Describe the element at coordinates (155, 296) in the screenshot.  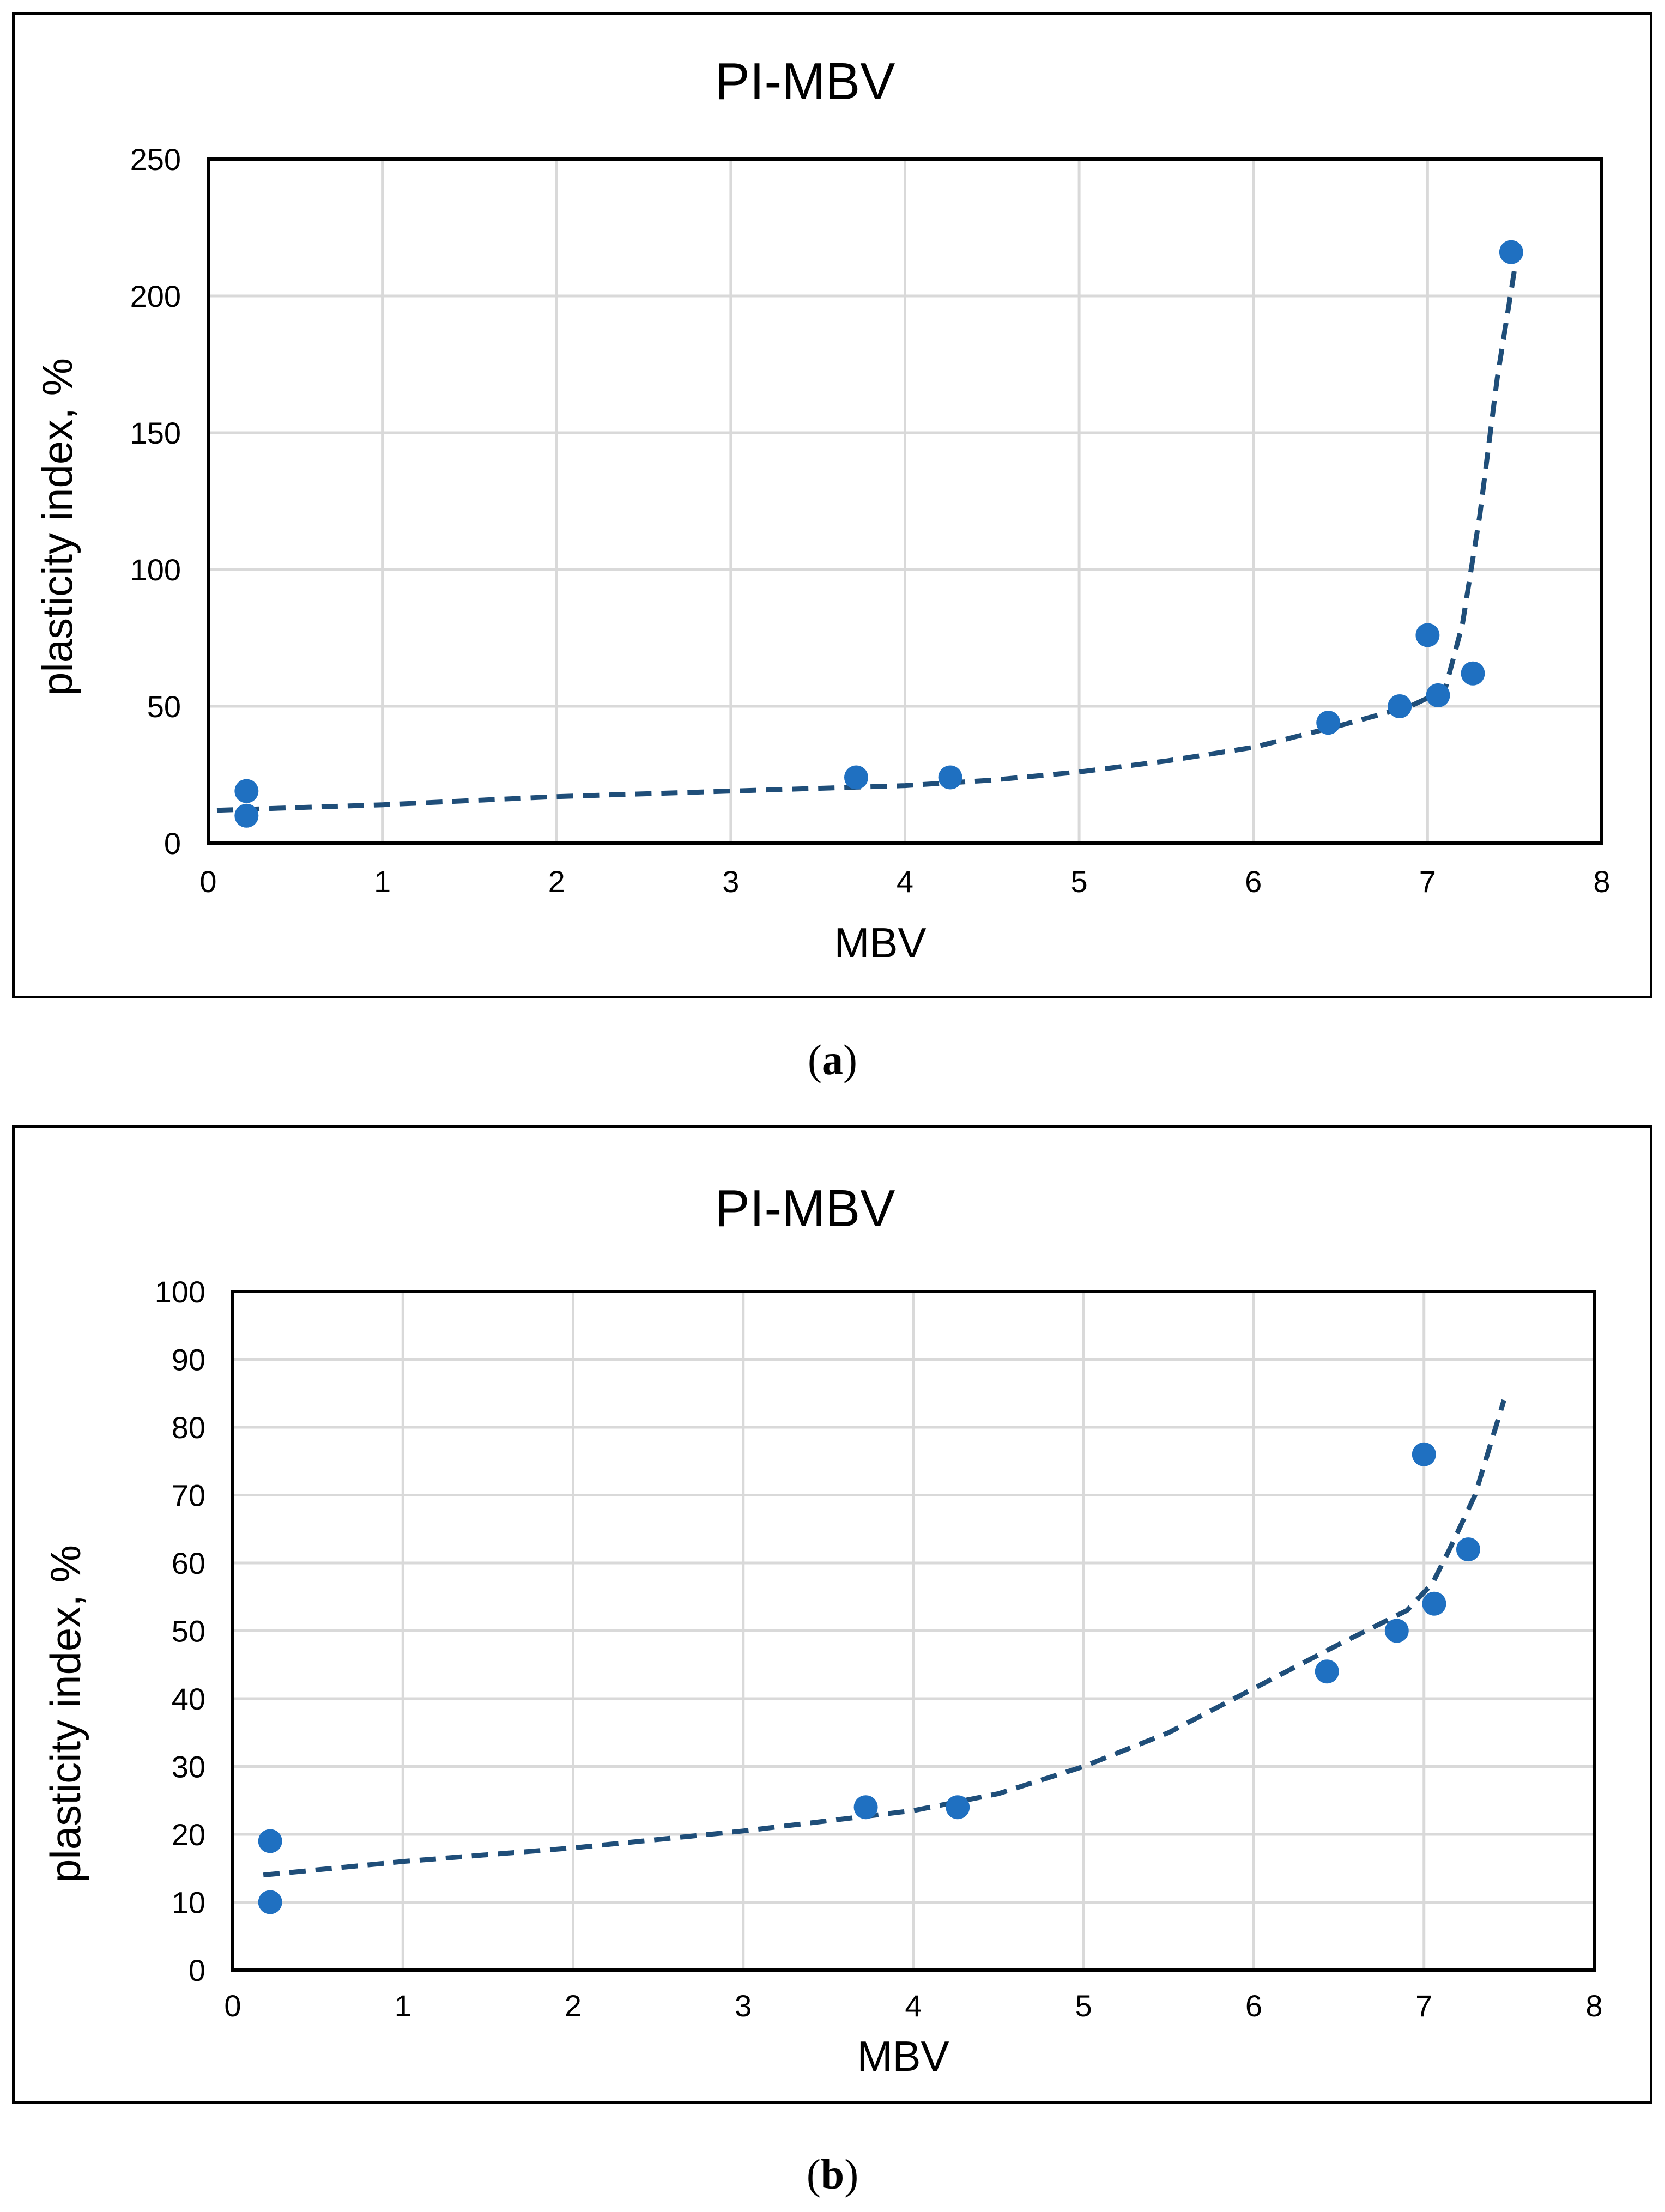
I see `y-tick-label: 200` at that location.